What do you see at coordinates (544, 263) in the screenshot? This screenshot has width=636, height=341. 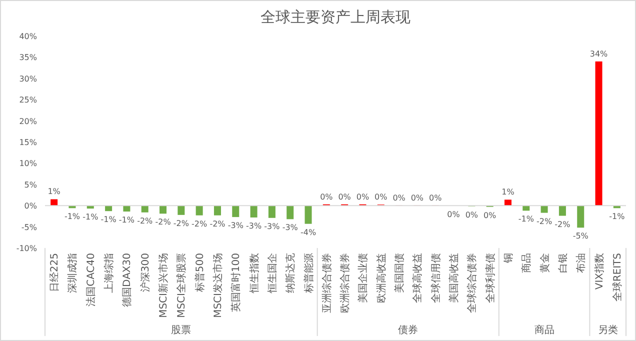 I see `x-tick-label: 黄金` at bounding box center [544, 263].